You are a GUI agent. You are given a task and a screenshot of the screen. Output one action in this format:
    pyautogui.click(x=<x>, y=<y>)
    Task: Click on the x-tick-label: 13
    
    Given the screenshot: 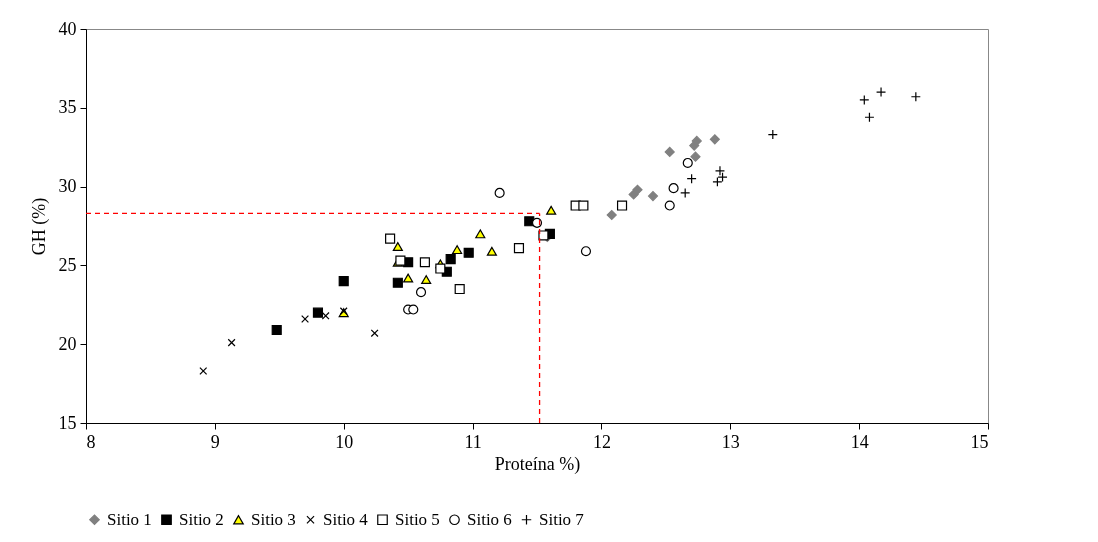 What is the action you would take?
    pyautogui.click(x=730, y=441)
    